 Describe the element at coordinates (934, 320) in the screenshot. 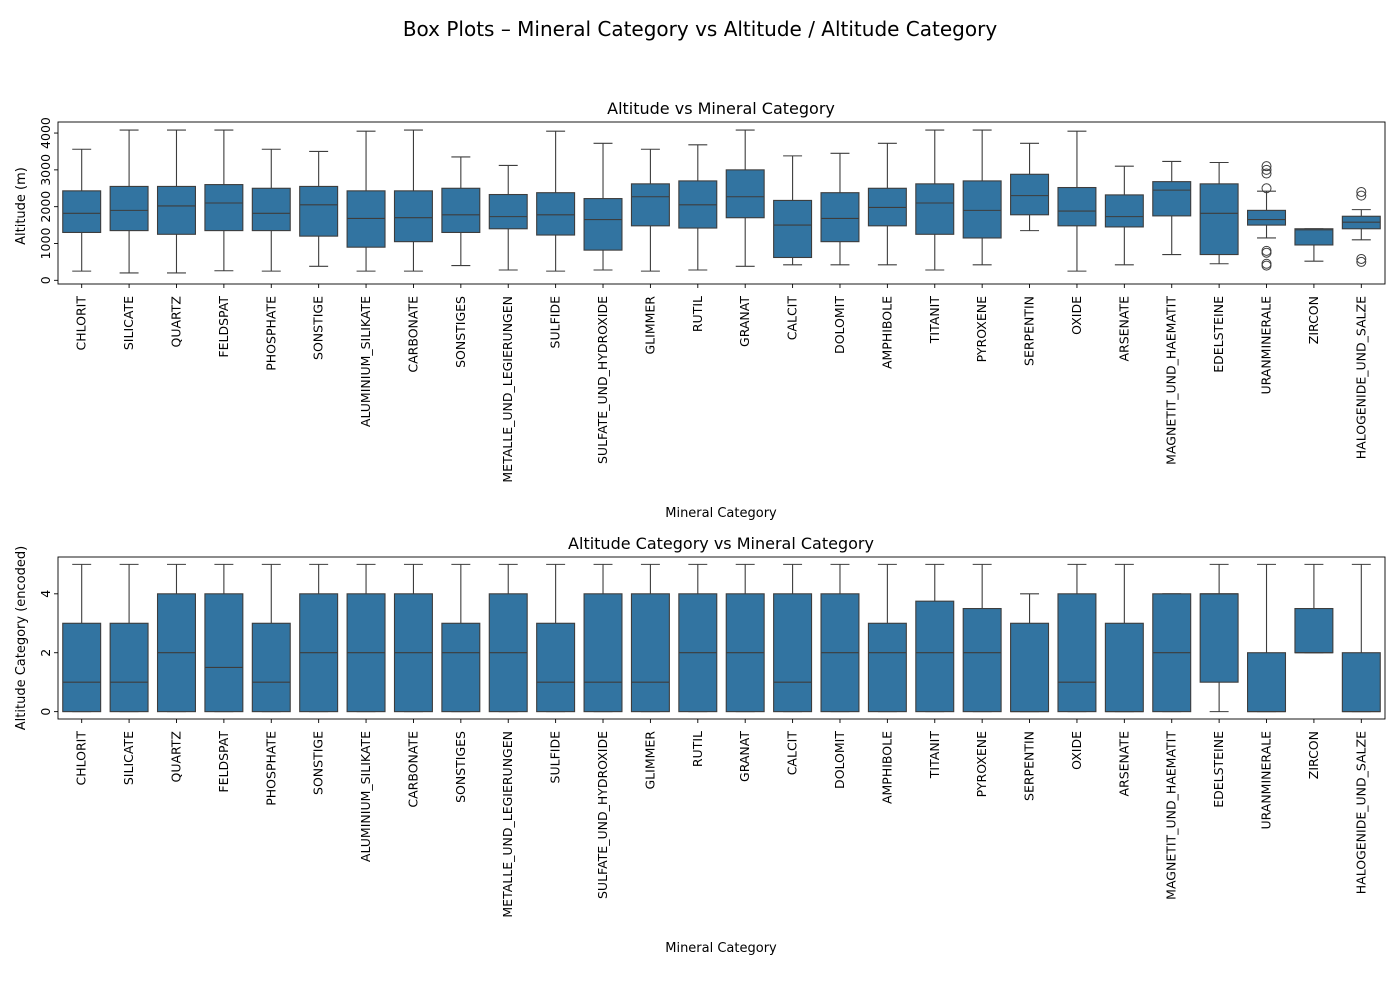

I see `x-tick-label: TITANIT` at that location.